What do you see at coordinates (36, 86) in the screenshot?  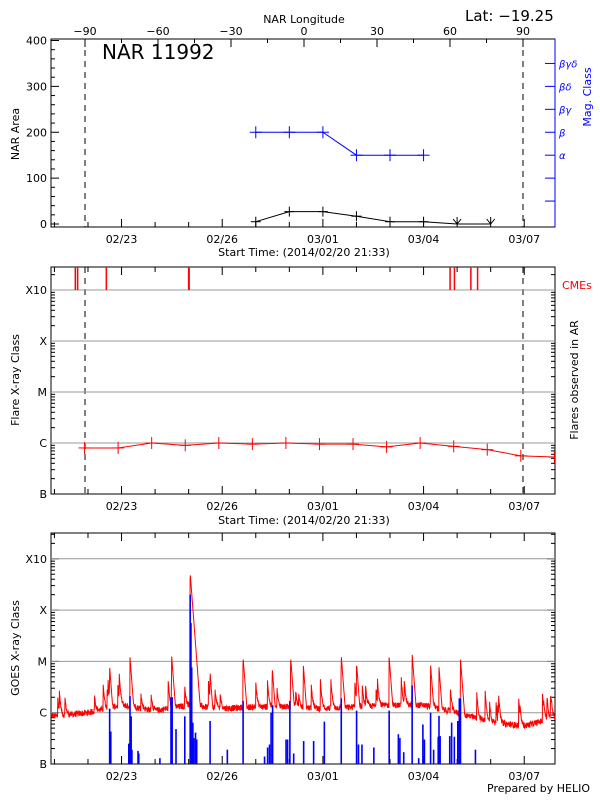 I see `area-y-tick-label: 300` at bounding box center [36, 86].